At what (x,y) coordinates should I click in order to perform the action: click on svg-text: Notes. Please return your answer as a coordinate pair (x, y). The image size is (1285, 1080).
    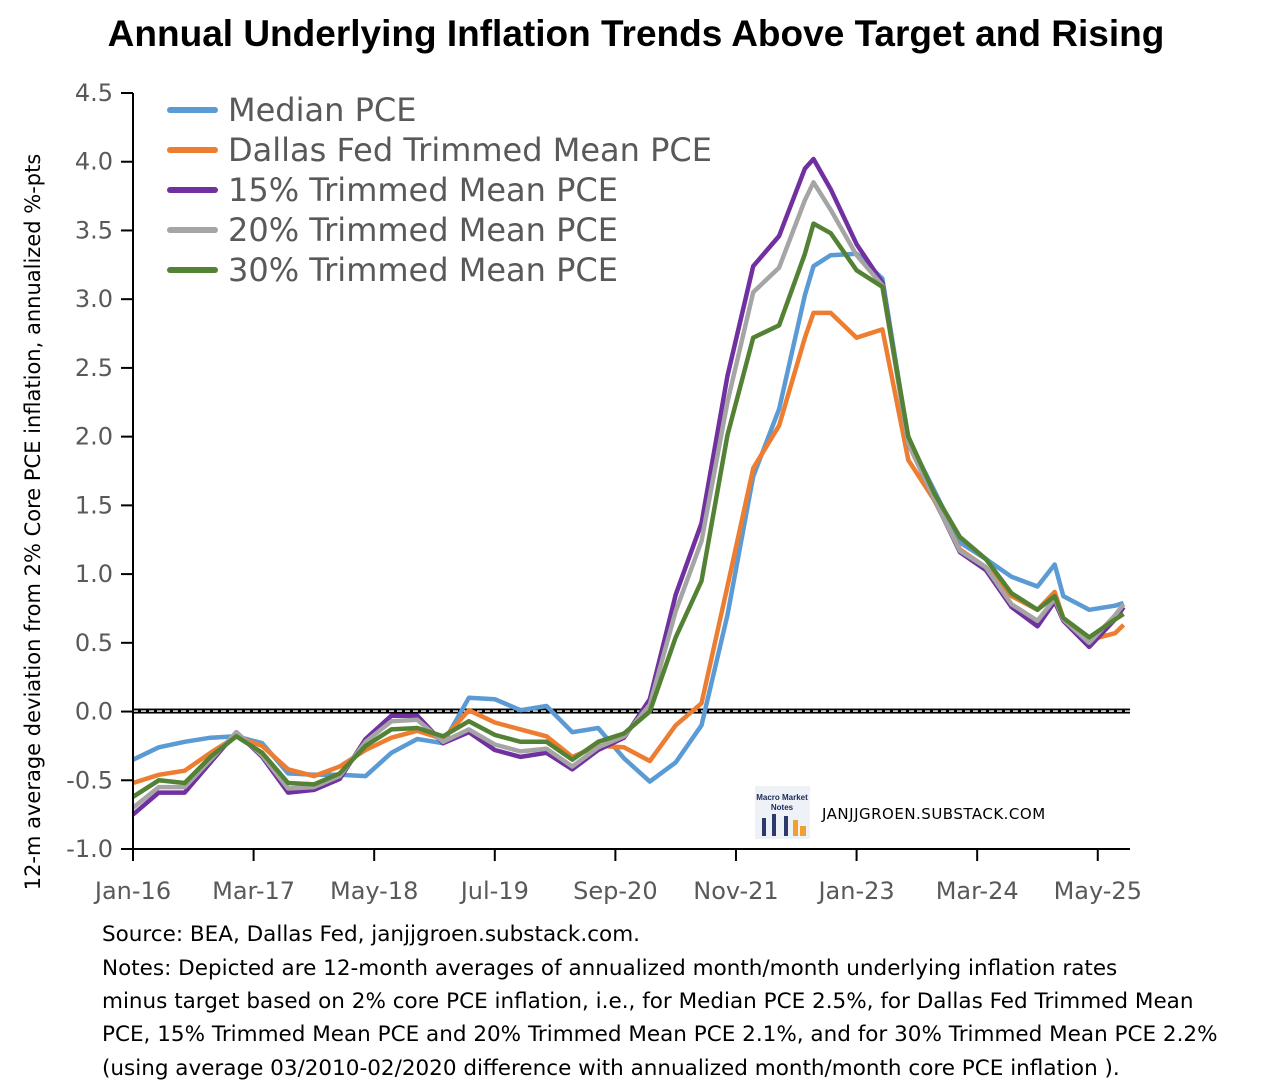
    Looking at the image, I should click on (782, 807).